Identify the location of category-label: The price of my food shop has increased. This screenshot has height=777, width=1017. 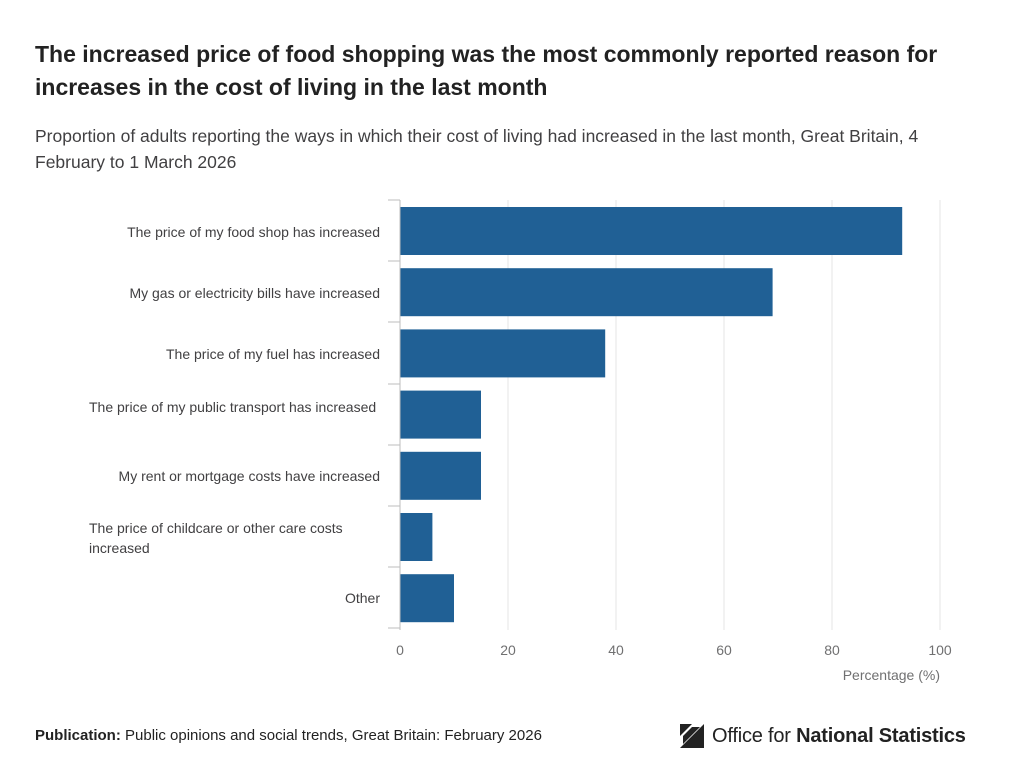
(253, 232).